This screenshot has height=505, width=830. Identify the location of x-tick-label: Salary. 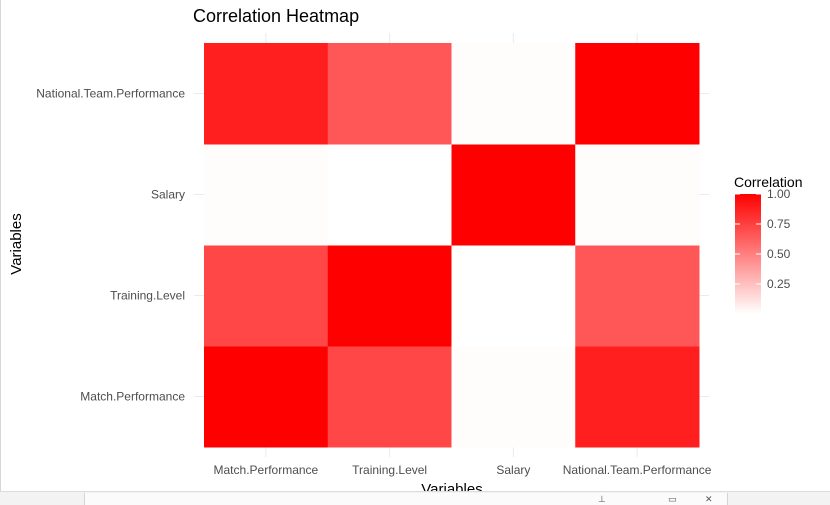
(513, 470).